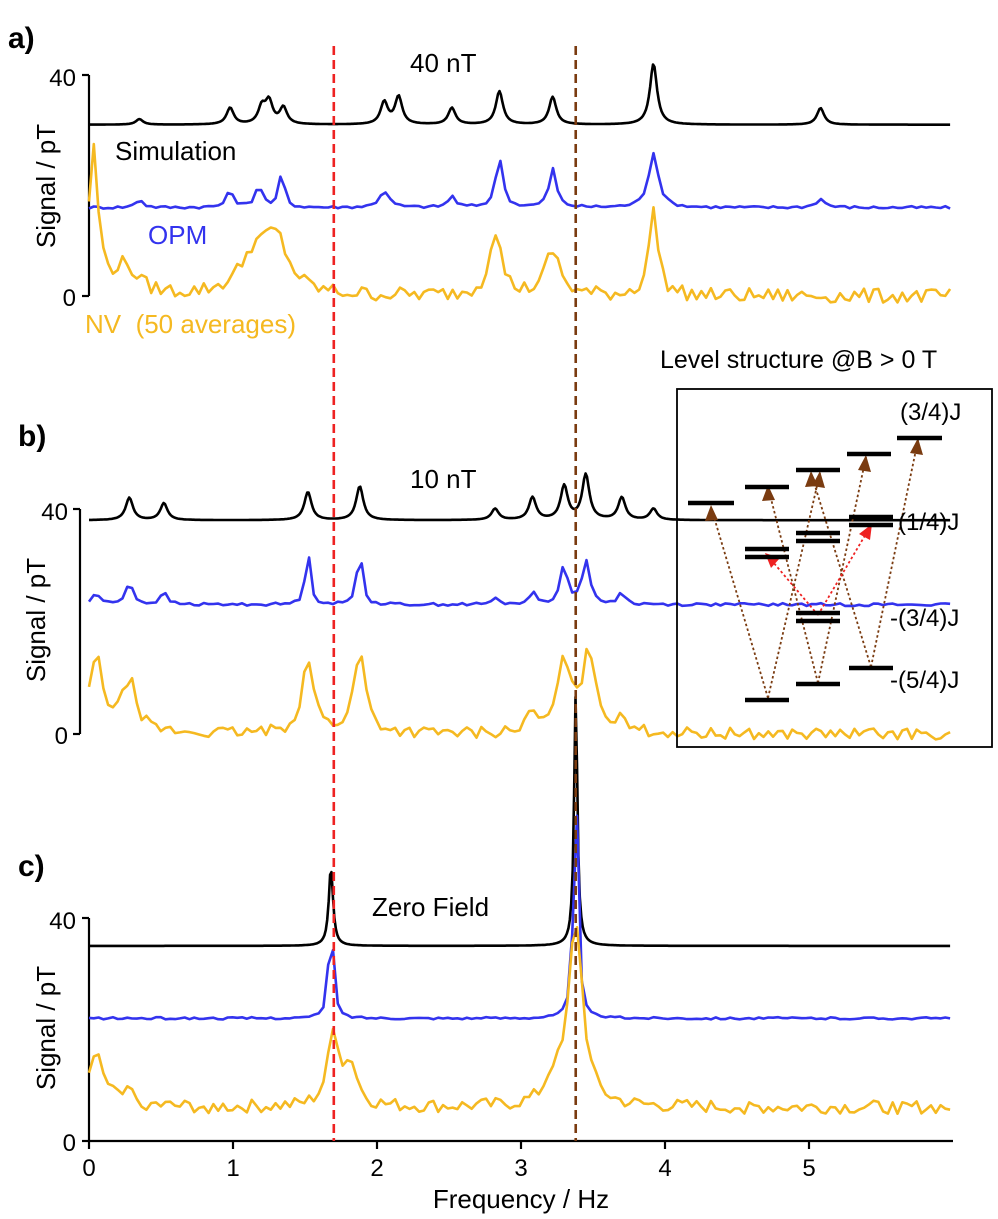 The image size is (998, 1219). What do you see at coordinates (88, 1168) in the screenshot?
I see `x-tick-label: 0` at bounding box center [88, 1168].